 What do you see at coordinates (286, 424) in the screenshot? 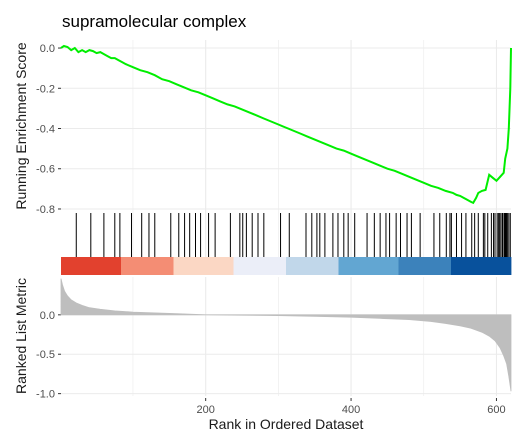
I see `x-axis-title: Rank in Ordered Dataset` at bounding box center [286, 424].